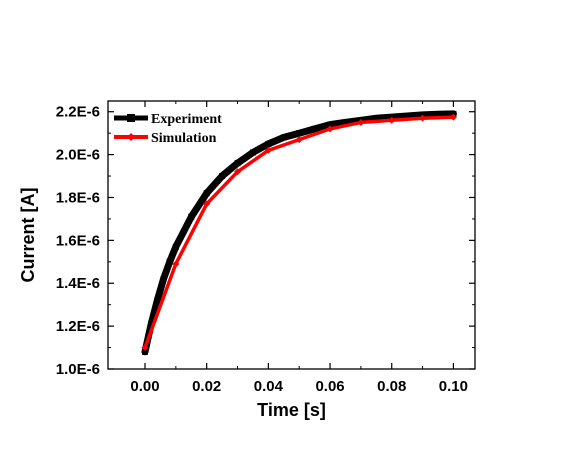 This screenshot has height=475, width=574. What do you see at coordinates (391, 386) in the screenshot?
I see `x-tick-label: 0.08` at bounding box center [391, 386].